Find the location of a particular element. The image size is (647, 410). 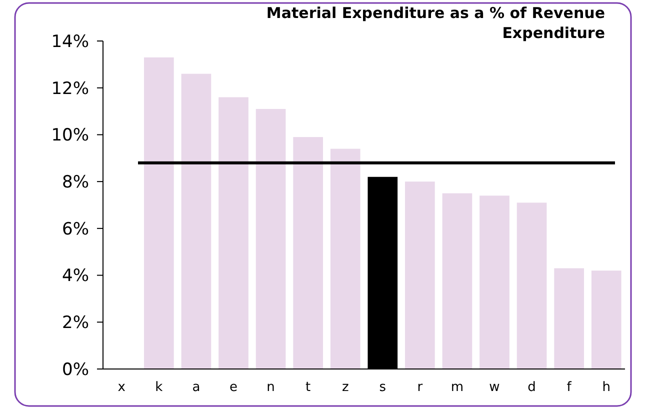

y-tick-label: 14% is located at coordinates (70, 42).